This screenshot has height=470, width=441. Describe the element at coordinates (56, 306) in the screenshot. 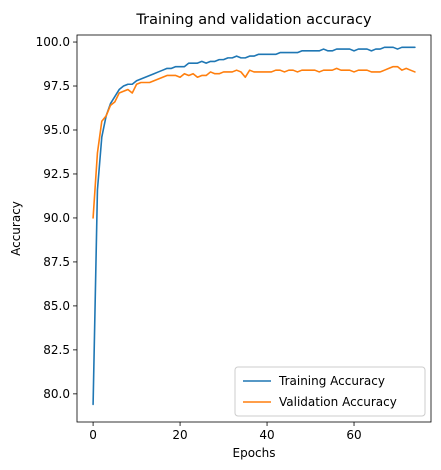

I see `y-tick-label: 85.0` at that location.